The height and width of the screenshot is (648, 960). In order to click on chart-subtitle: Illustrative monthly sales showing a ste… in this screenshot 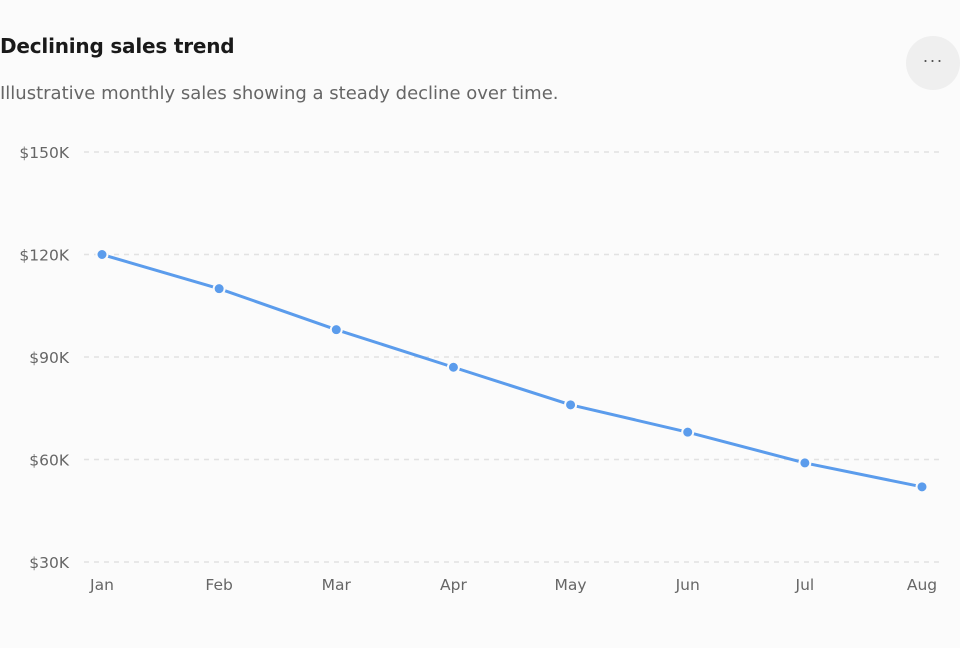, I will do `click(279, 93)`.